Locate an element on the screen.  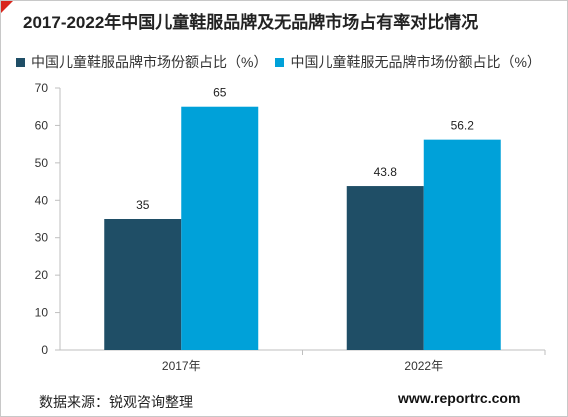
x-tick-label: 2017年 is located at coordinates (181, 366).